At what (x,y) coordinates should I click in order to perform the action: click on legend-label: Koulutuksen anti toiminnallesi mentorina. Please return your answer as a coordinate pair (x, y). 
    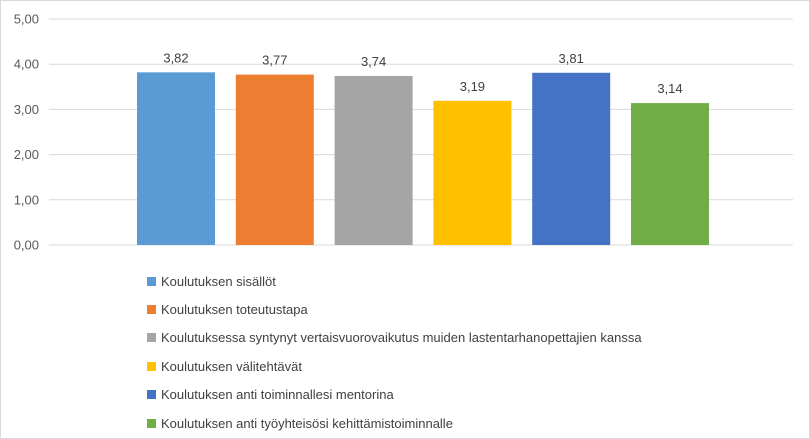
    Looking at the image, I should click on (277, 395).